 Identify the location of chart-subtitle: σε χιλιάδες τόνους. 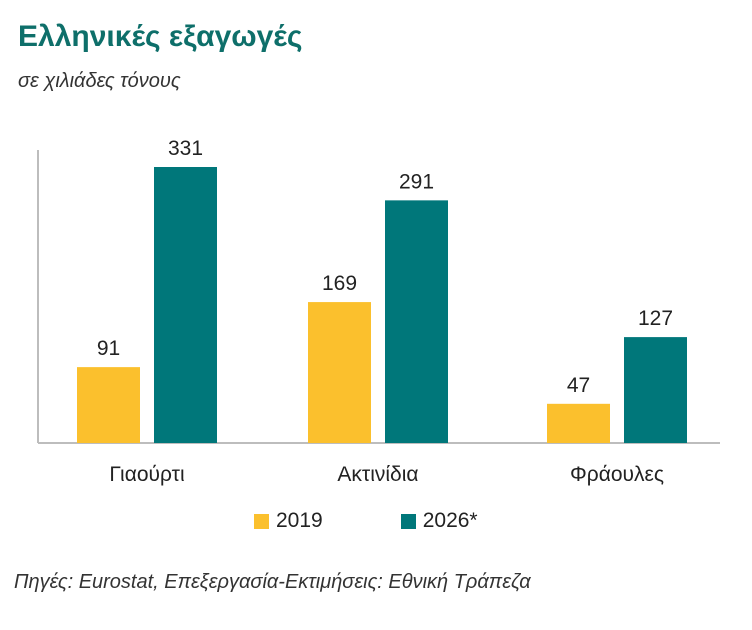
(99, 81).